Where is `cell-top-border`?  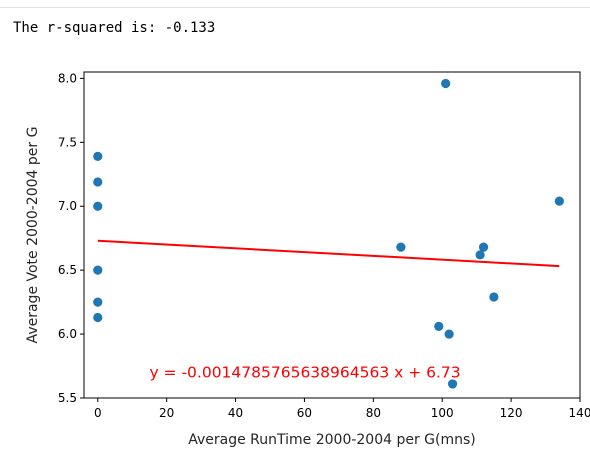
cell-top-border is located at coordinates (295, 4).